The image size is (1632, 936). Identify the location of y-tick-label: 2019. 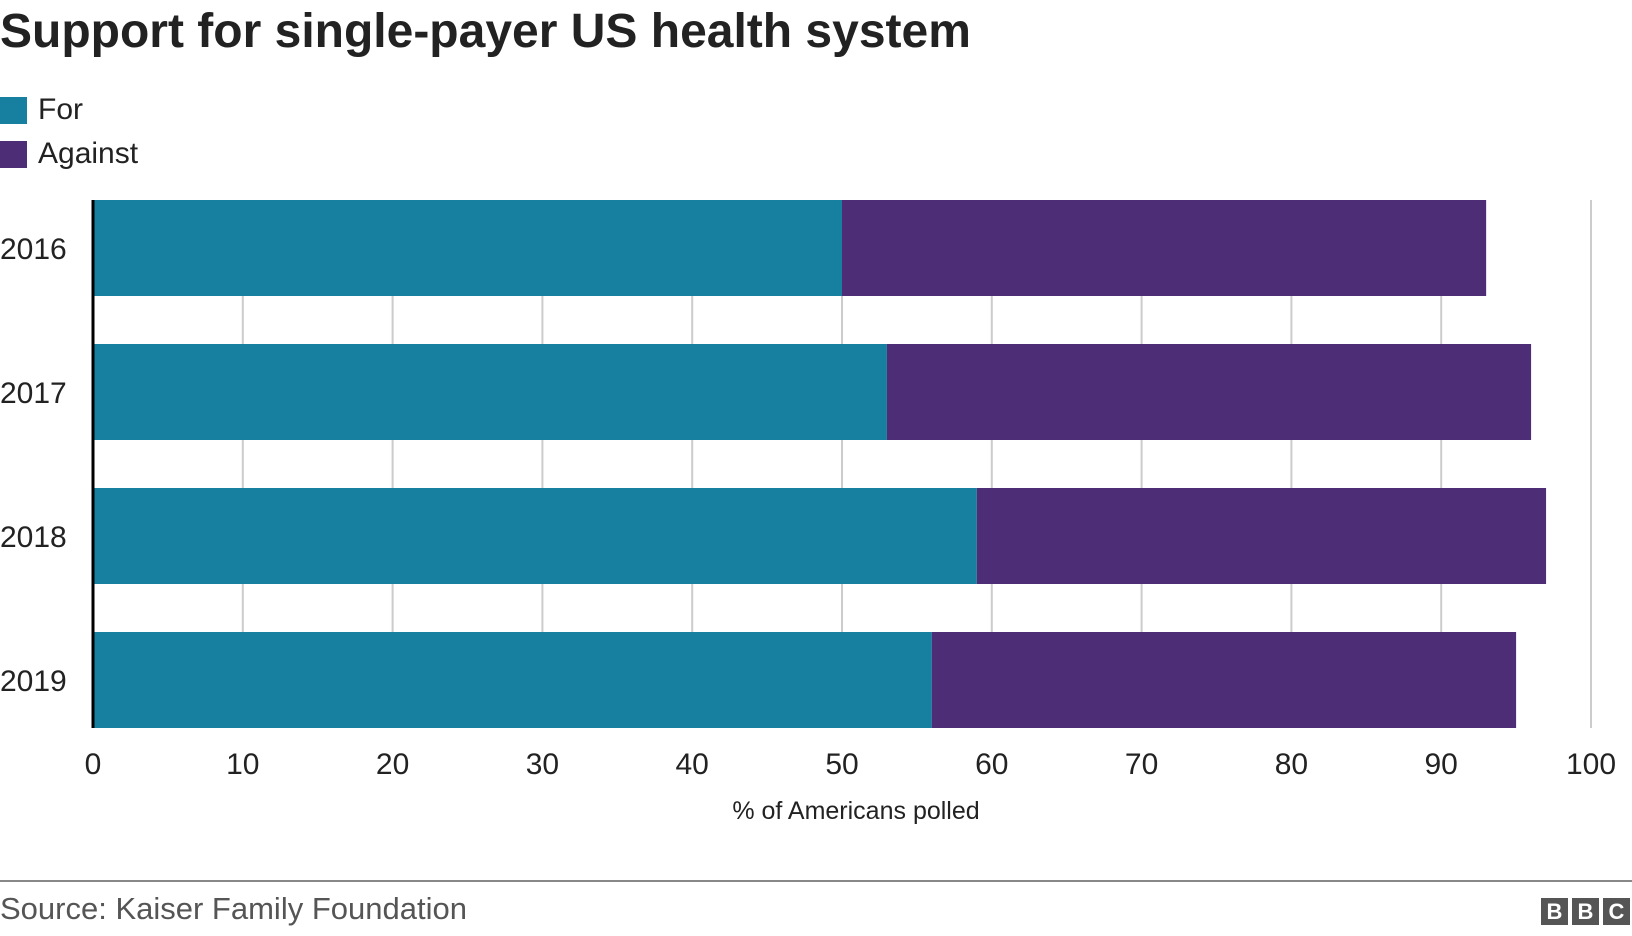
(33, 681).